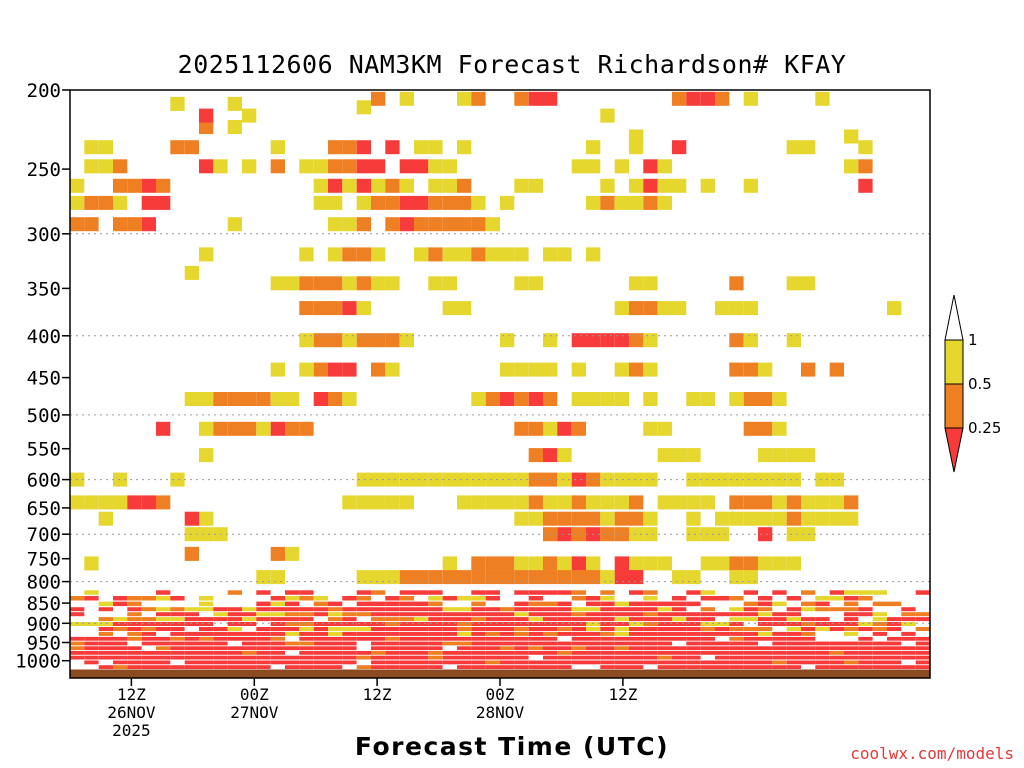 The image size is (1024, 768). I want to click on color-legend: 1 0.5 0.25, so click(972, 383).